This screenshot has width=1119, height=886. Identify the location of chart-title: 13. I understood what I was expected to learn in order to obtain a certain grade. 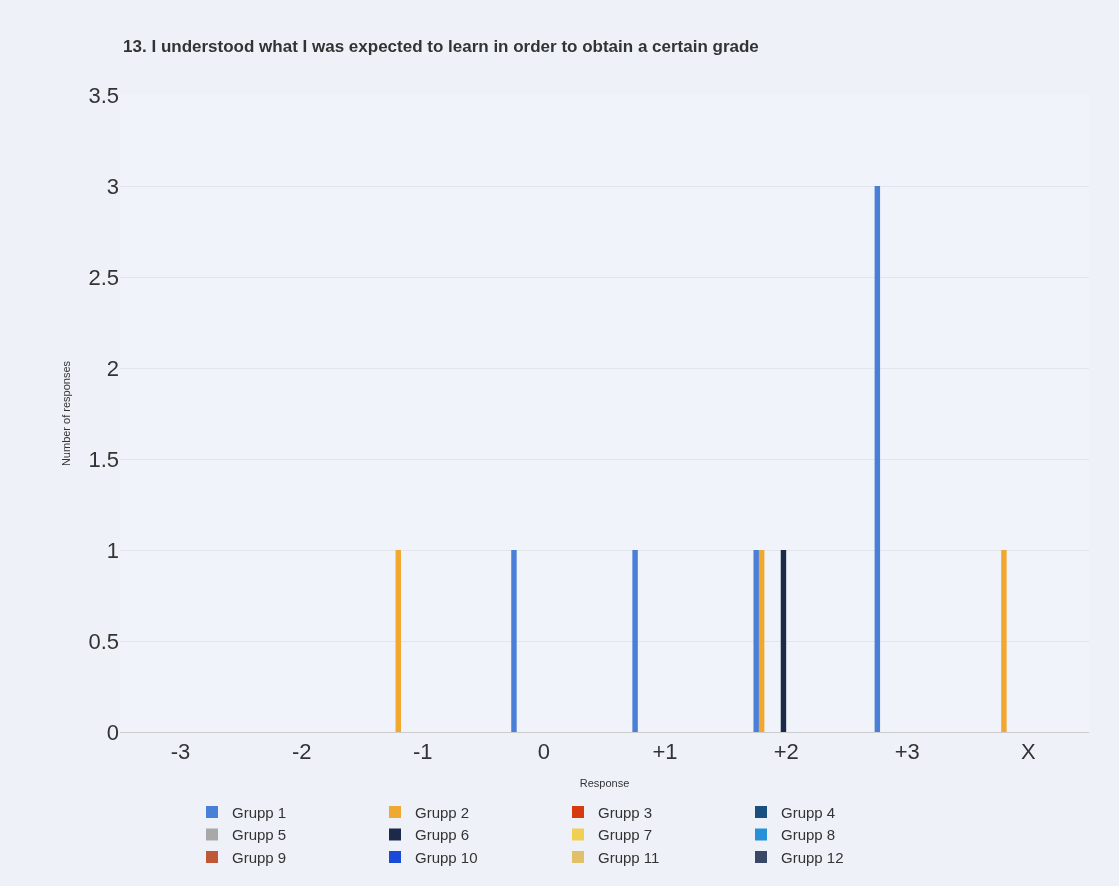
(441, 46).